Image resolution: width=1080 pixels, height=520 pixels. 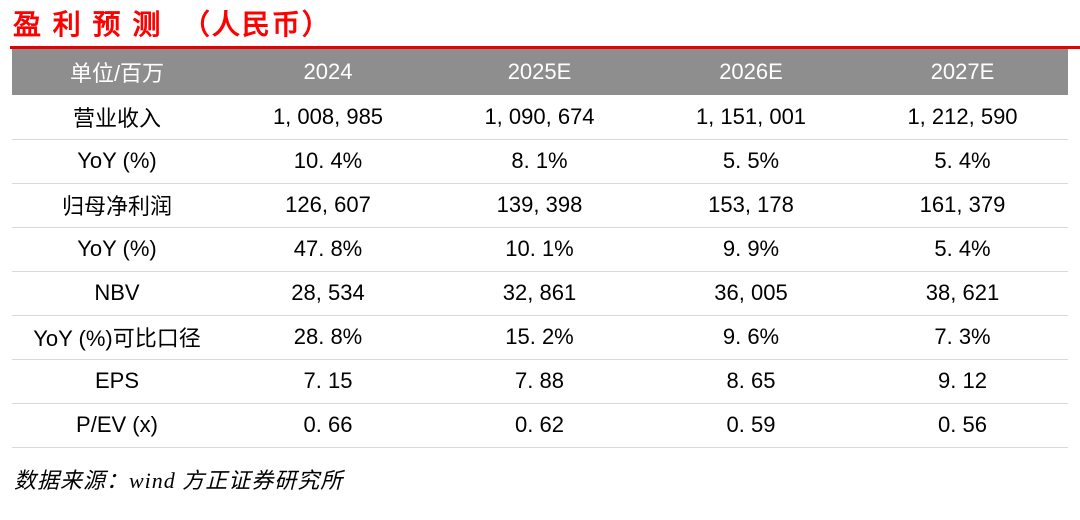 I want to click on value-cell: 38, 621, so click(x=962, y=293).